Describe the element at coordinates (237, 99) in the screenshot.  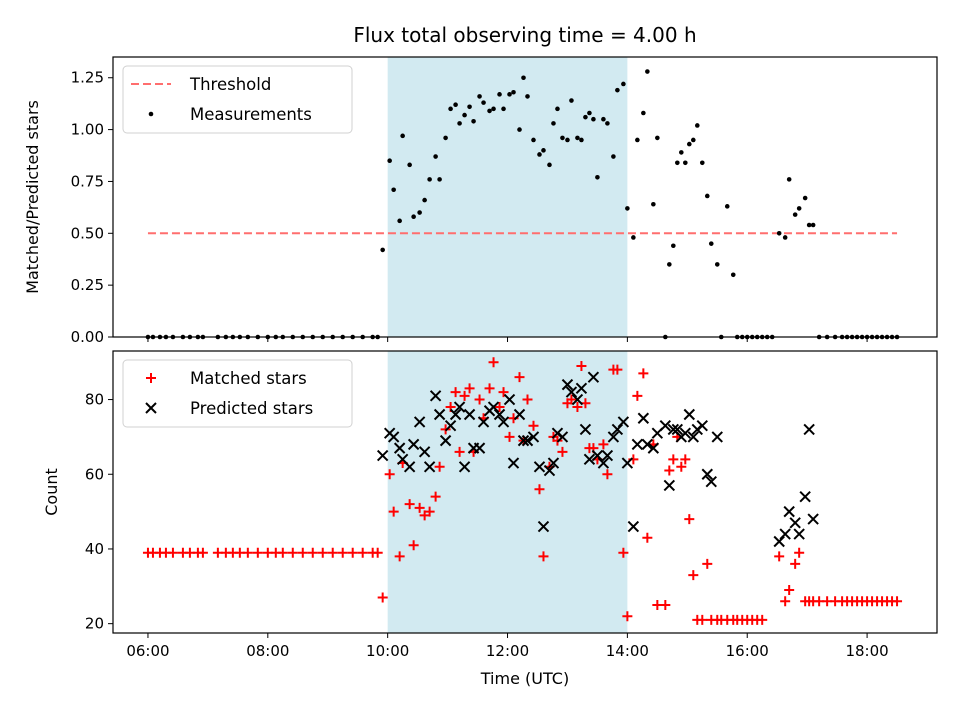
I see `legend-box` at that location.